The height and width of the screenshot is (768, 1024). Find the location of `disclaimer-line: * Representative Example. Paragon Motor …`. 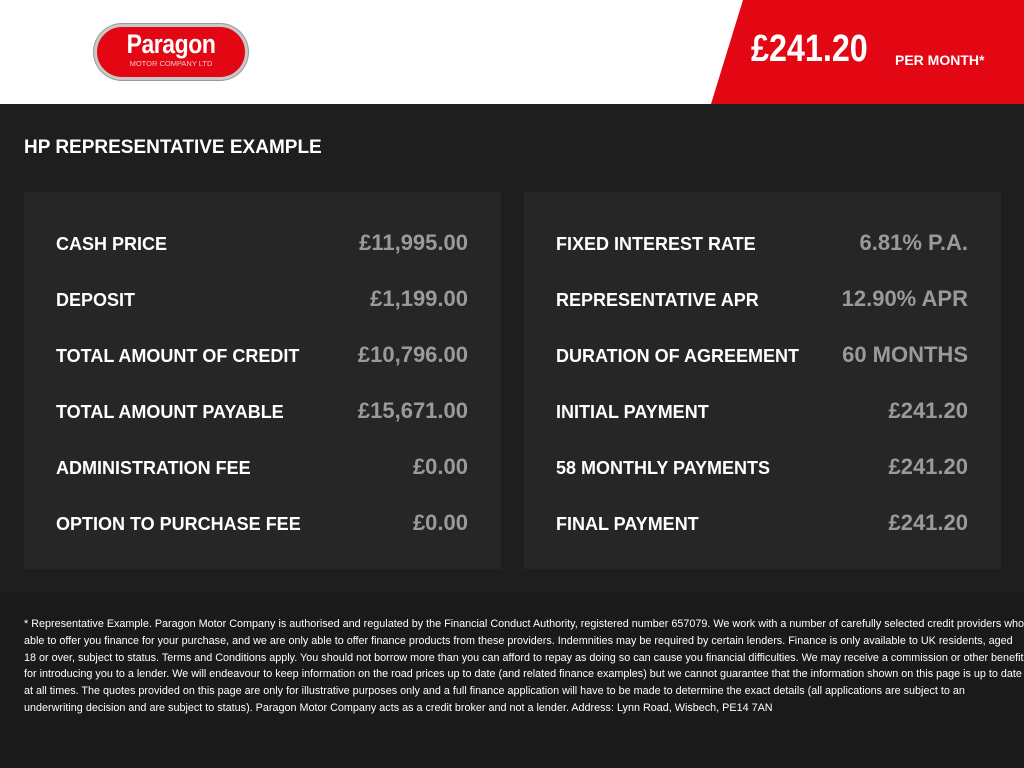

disclaimer-line: * Representative Example. Paragon Motor … is located at coordinates (524, 624).